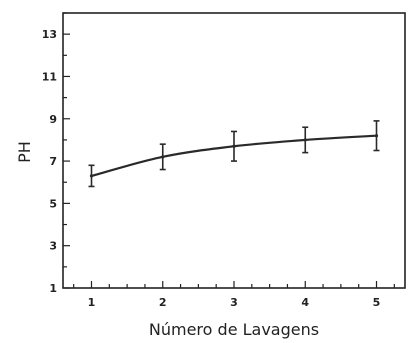 This screenshot has height=343, width=415. Describe the element at coordinates (53, 288) in the screenshot. I see `y-tick-label: 1` at that location.